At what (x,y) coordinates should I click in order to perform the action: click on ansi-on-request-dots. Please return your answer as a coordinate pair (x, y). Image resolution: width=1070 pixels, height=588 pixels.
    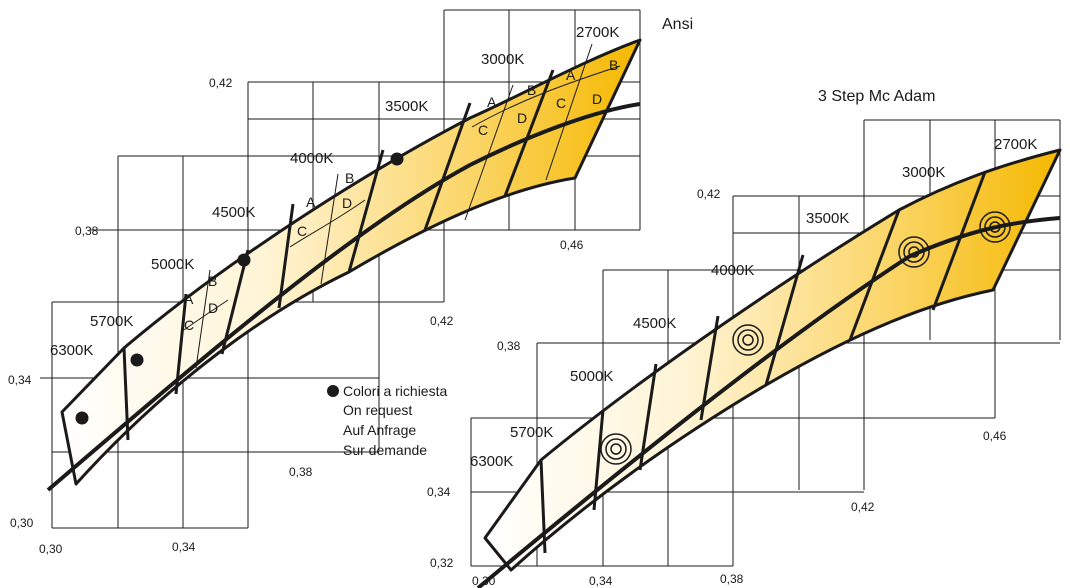
    Looking at the image, I should click on (239, 288).